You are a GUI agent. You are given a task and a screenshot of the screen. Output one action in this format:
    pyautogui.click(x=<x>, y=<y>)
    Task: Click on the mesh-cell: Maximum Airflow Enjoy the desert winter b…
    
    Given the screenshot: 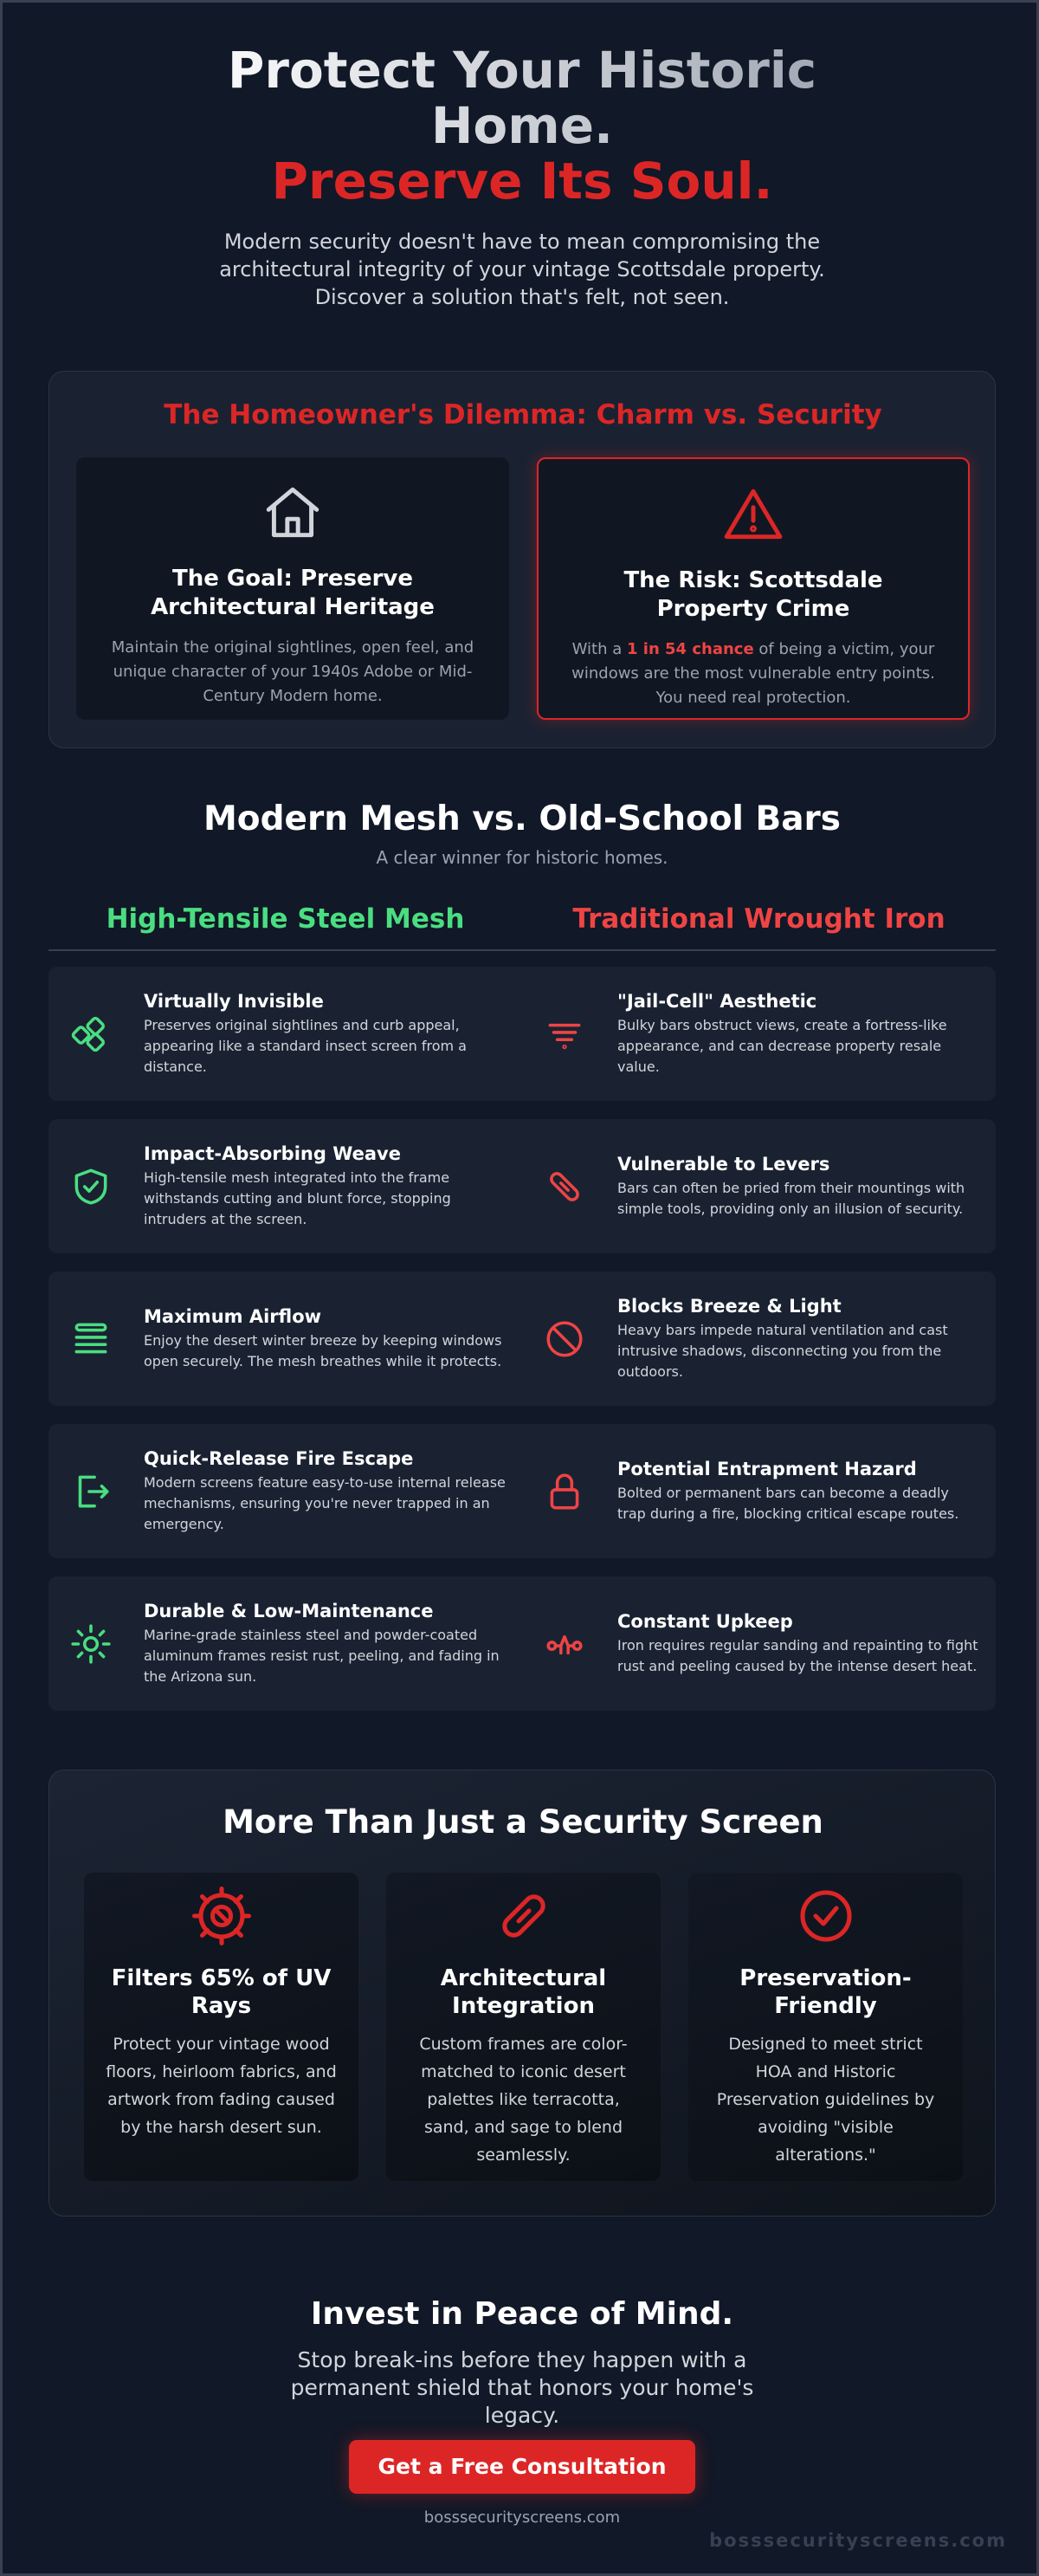 What is the action you would take?
    pyautogui.click(x=285, y=1339)
    